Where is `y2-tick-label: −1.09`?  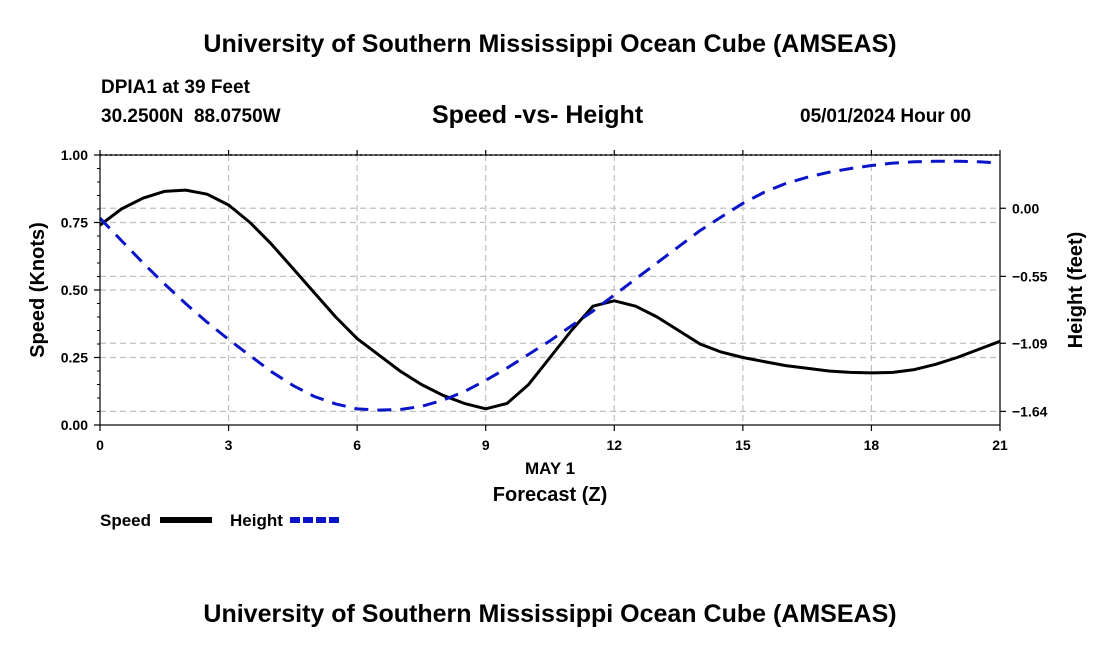
y2-tick-label: −1.09 is located at coordinates (1030, 343).